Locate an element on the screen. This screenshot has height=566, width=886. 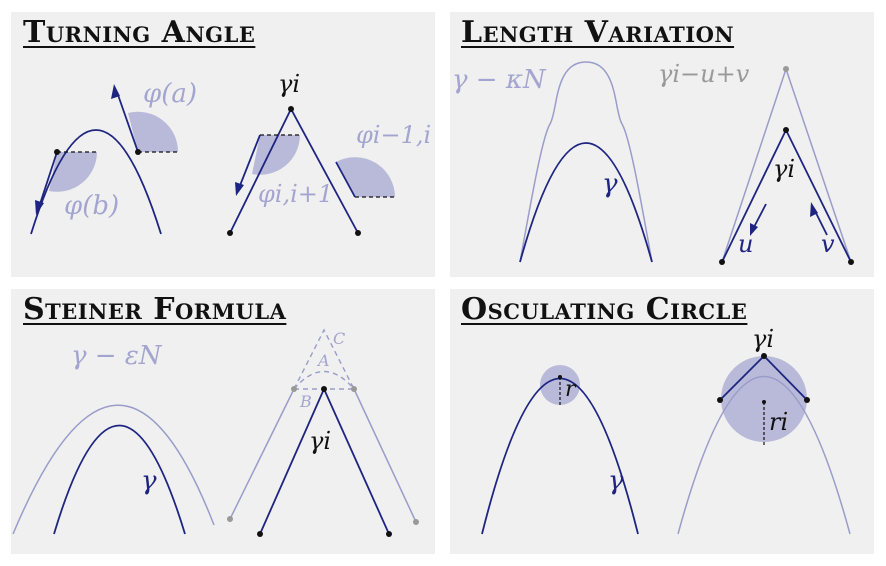
offset-end-right is located at coordinates (416, 522).